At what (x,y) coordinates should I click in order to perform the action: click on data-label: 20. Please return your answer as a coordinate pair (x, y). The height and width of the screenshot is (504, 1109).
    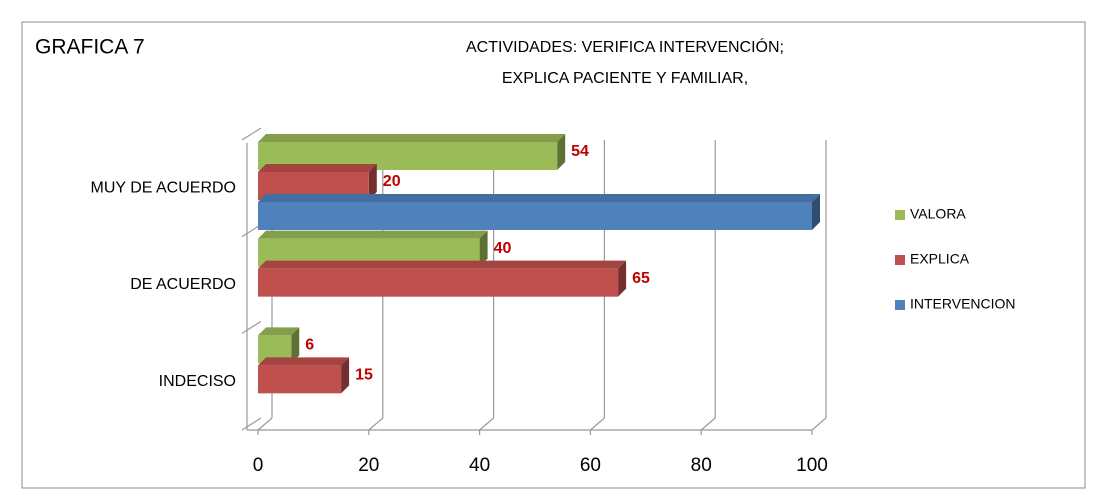
    Looking at the image, I should click on (392, 181).